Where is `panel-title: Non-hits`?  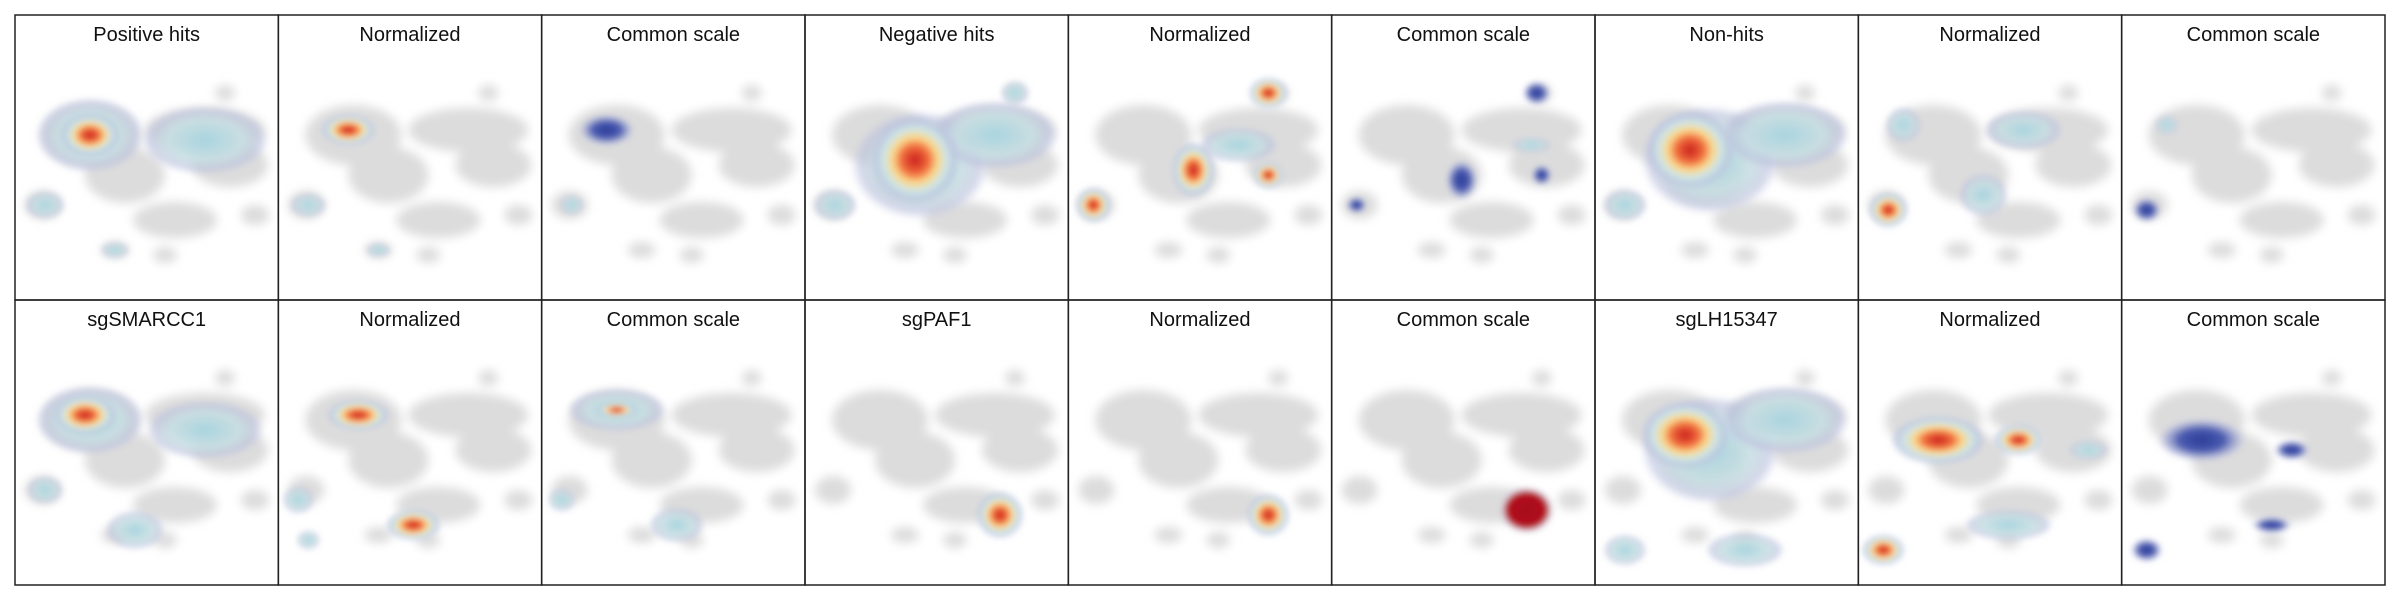
panel-title: Non-hits is located at coordinates (1726, 35).